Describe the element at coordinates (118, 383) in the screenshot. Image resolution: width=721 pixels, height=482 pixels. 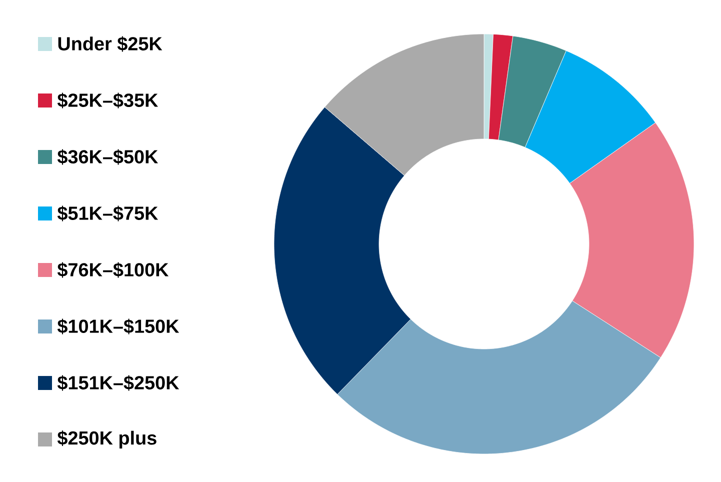
I see `legend-label: $151K–$250K` at that location.